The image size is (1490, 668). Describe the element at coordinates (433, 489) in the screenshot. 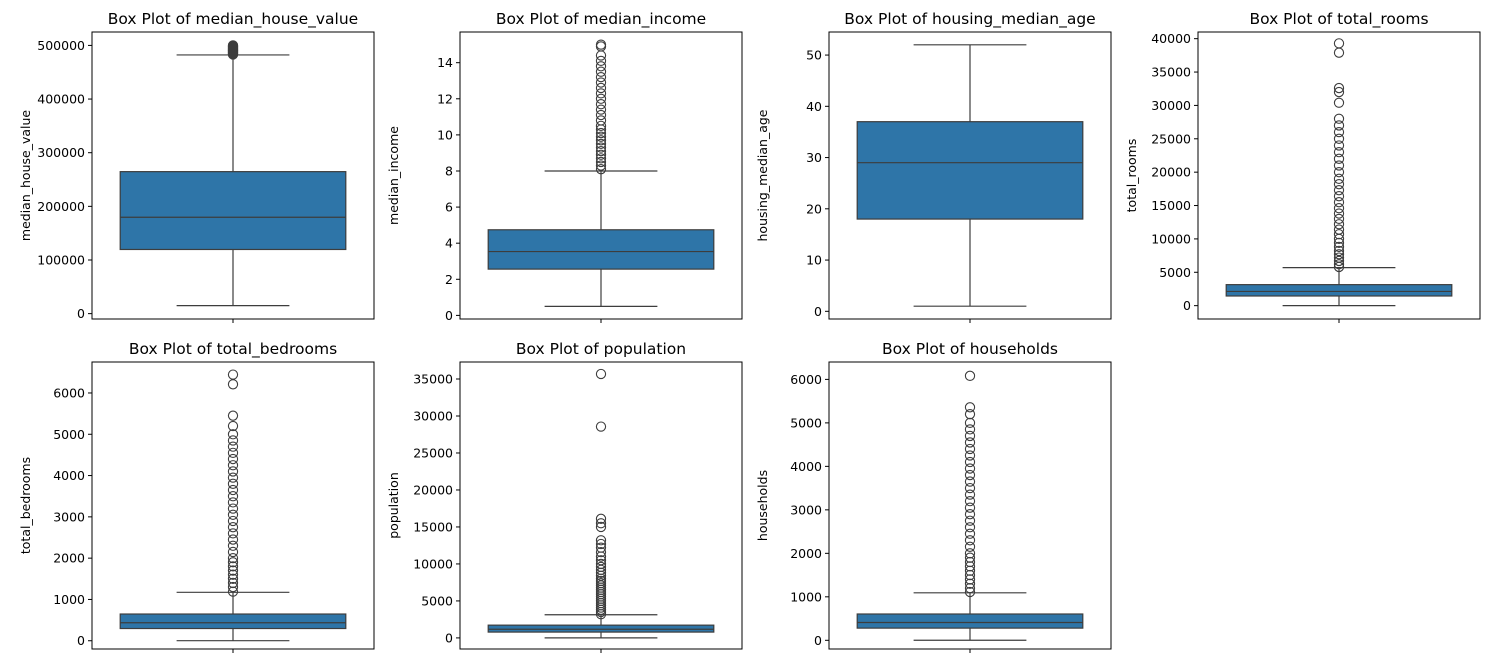

I see `y-tick-label: 20000` at that location.